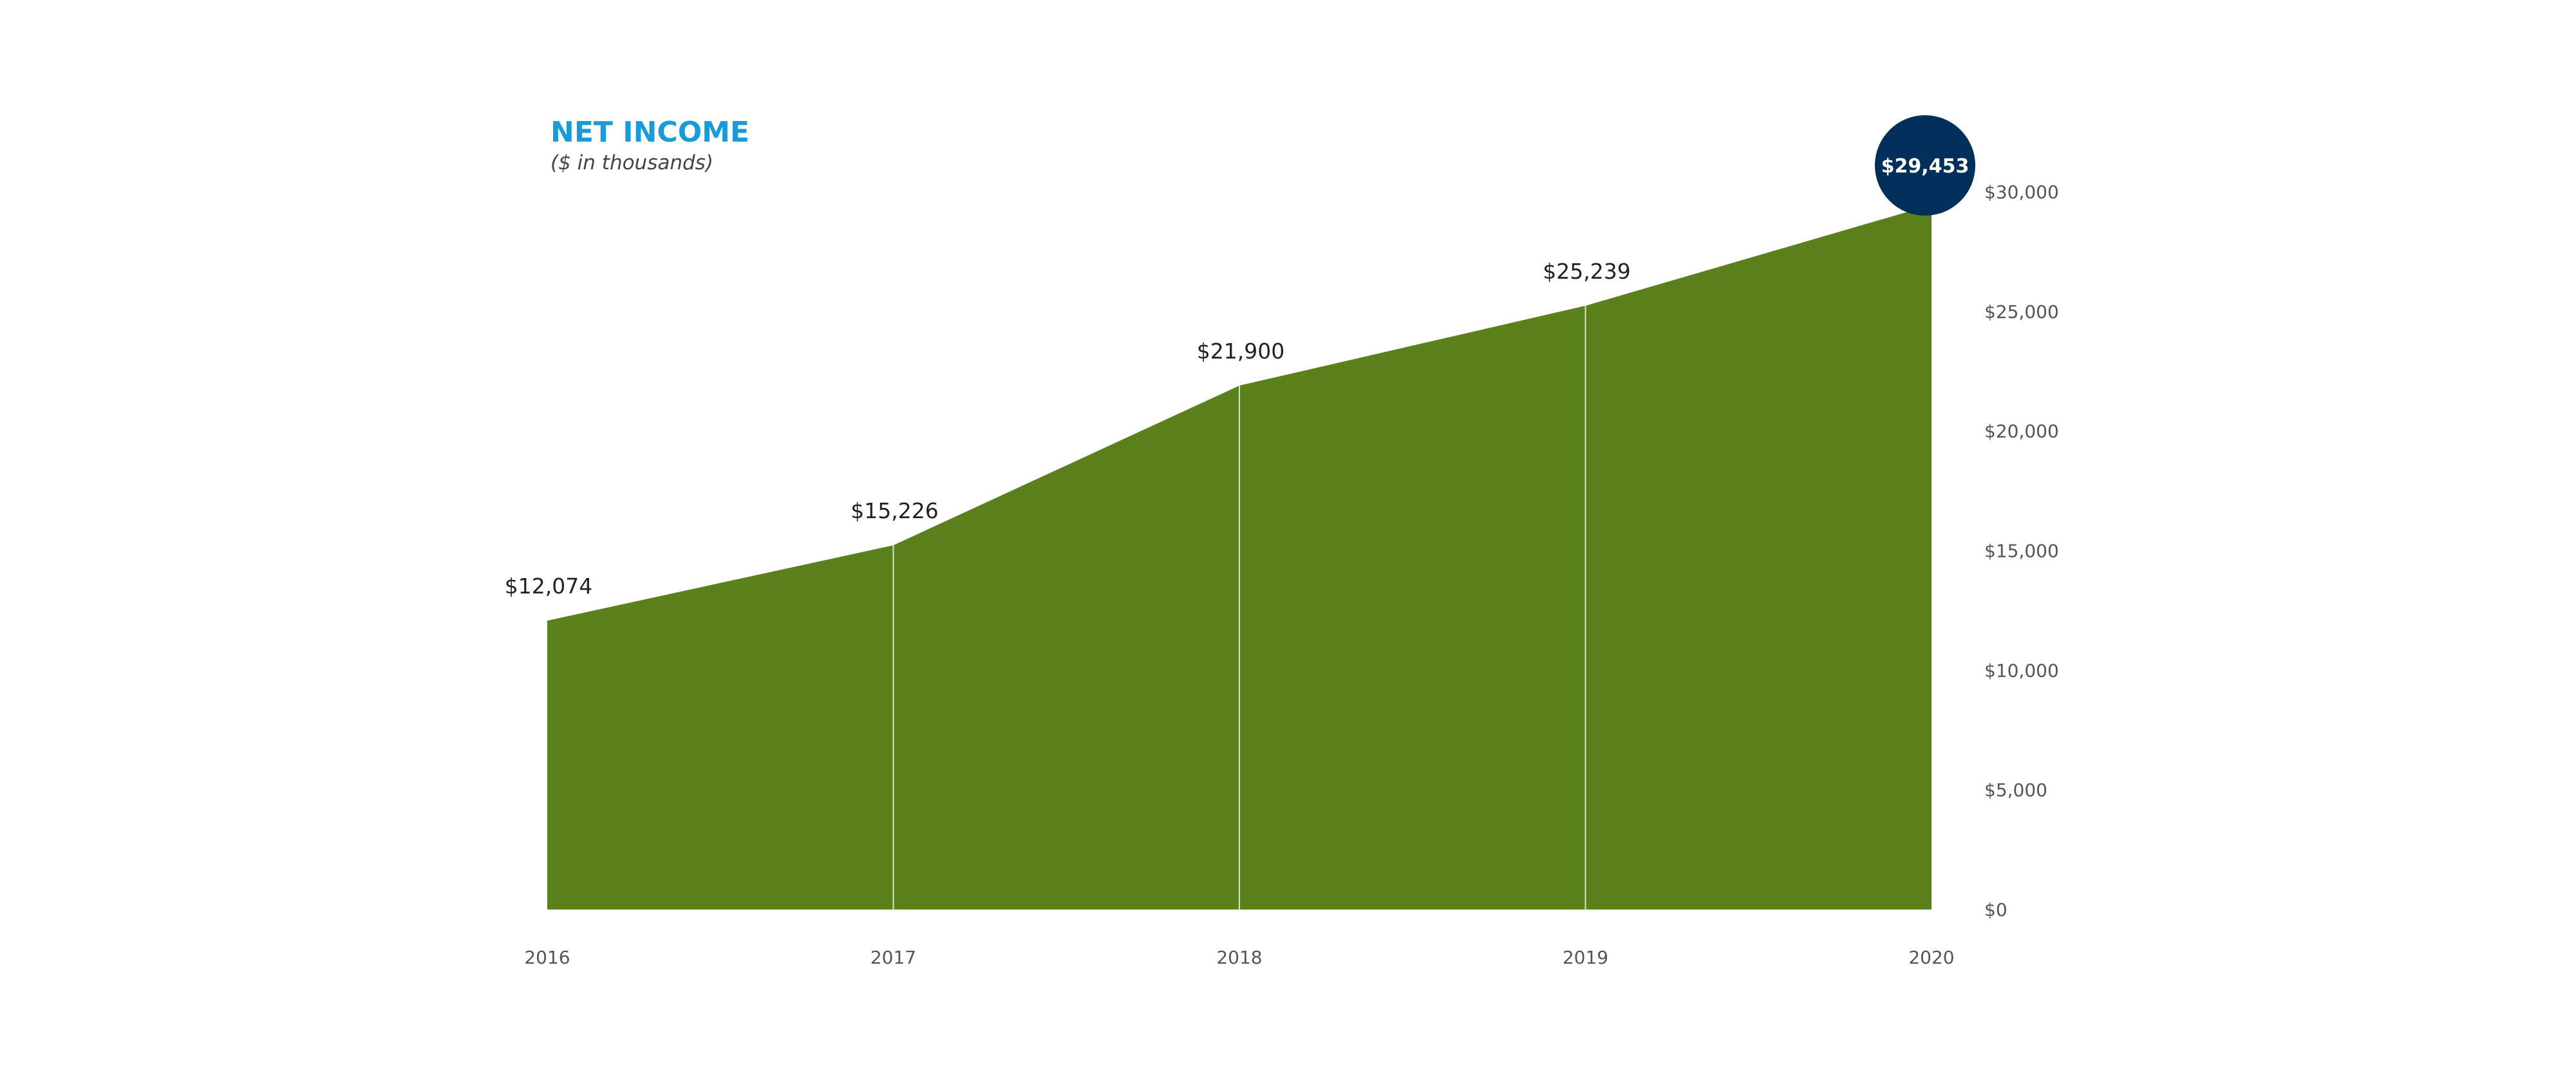 Image resolution: width=2576 pixels, height=1073 pixels. What do you see at coordinates (1068, 429) in the screenshot?
I see `value-labels: $12,074 $15,226 $21,900 $25,239` at bounding box center [1068, 429].